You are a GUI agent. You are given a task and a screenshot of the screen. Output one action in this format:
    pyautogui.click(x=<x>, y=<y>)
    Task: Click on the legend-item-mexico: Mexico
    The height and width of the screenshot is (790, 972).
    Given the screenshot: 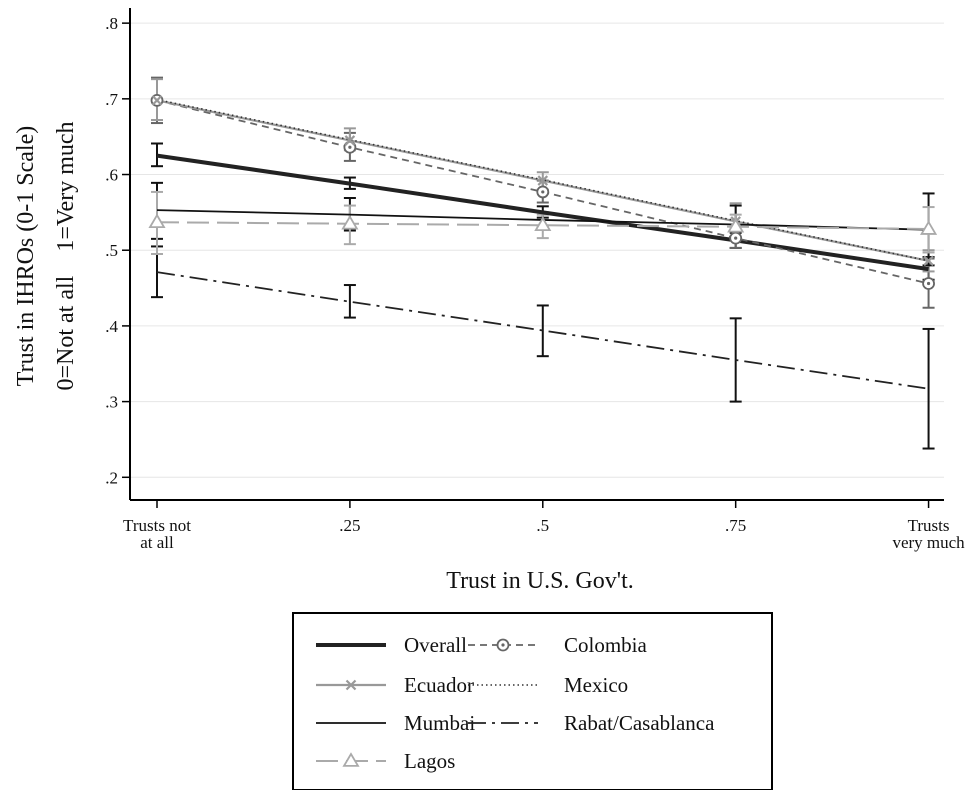 What is the action you would take?
    pyautogui.click(x=548, y=685)
    